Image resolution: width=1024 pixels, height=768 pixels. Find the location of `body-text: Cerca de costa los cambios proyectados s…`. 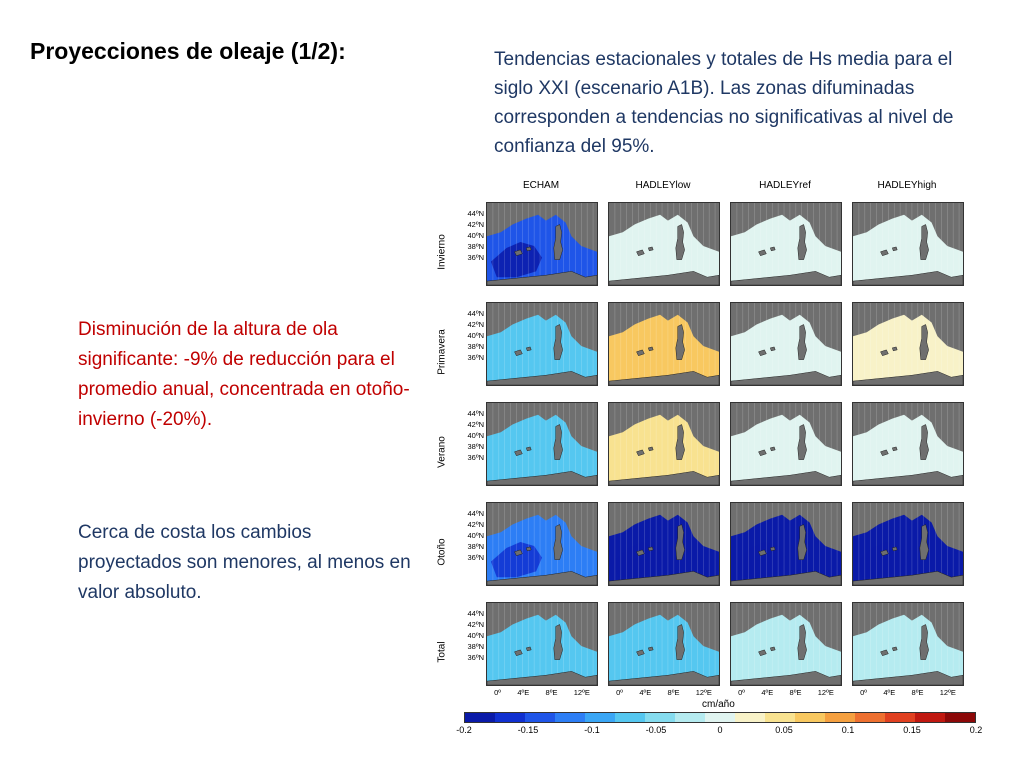

body-text: Cerca de costa los cambios proyectados s… is located at coordinates (244, 562).